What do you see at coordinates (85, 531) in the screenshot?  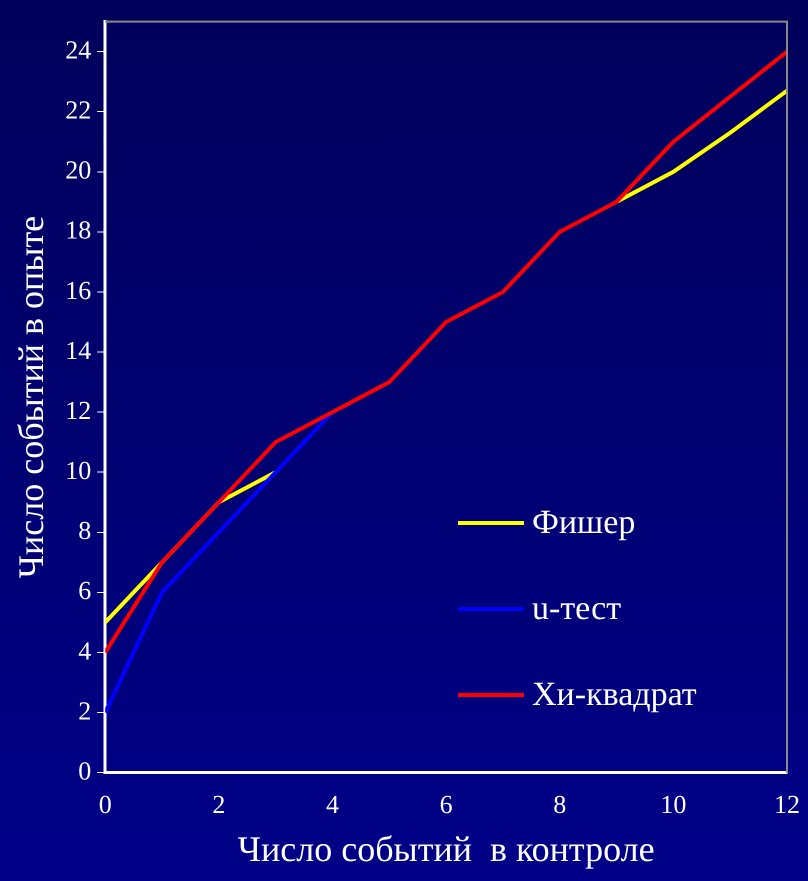 I see `y-tick-label: 8` at bounding box center [85, 531].